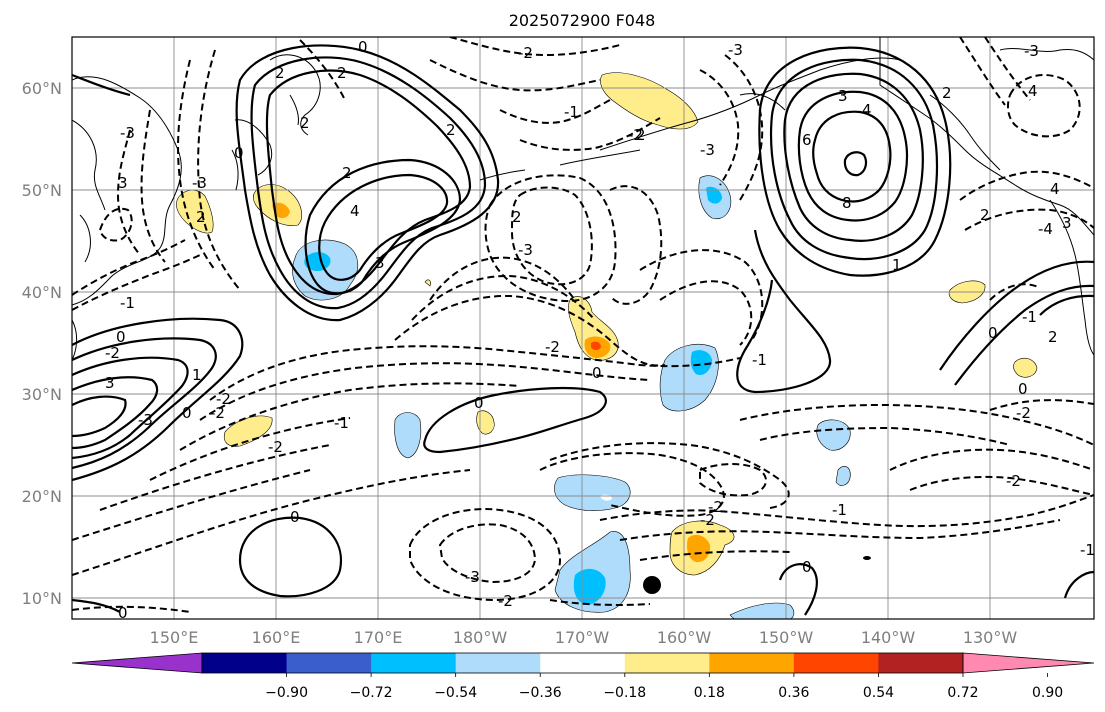 This screenshot has height=712, width=1105. I want to click on lon-label: 130°W, so click(990, 637).